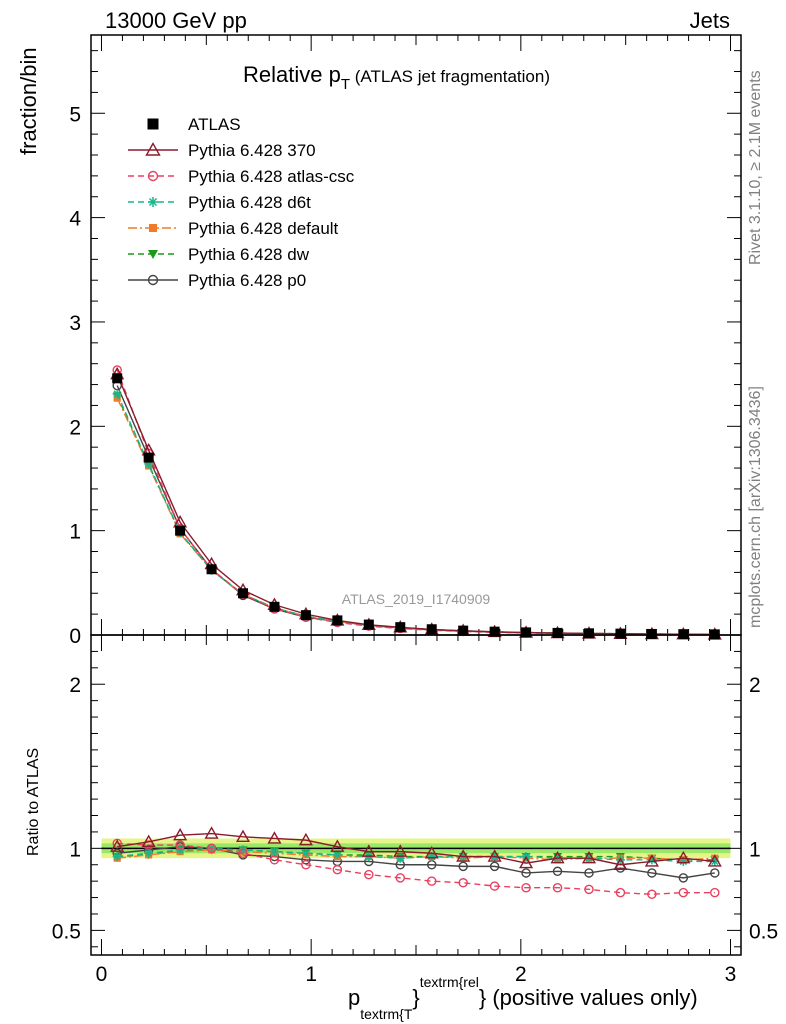  I want to click on legend-marker-pythia-6-428-p0, so click(153, 280).